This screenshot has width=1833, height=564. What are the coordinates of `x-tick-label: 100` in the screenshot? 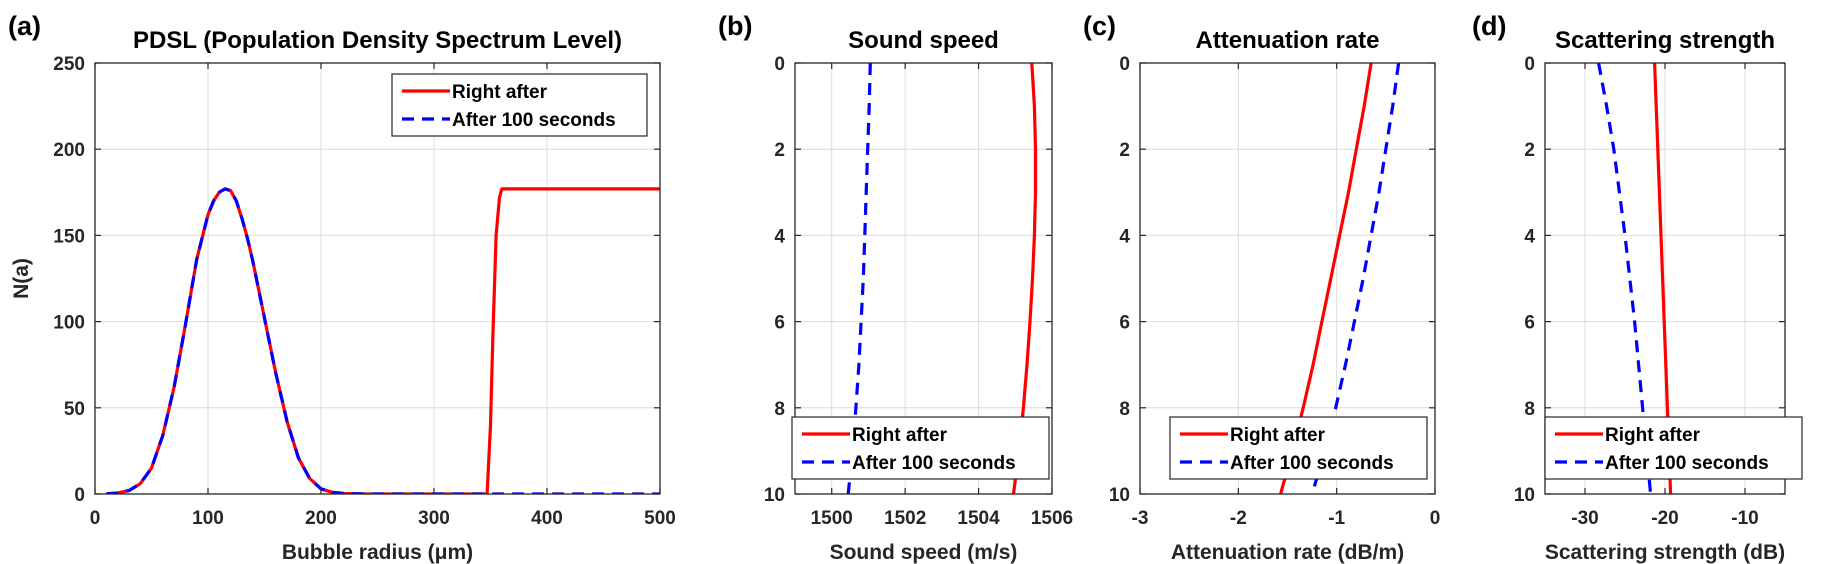 It's located at (208, 518).